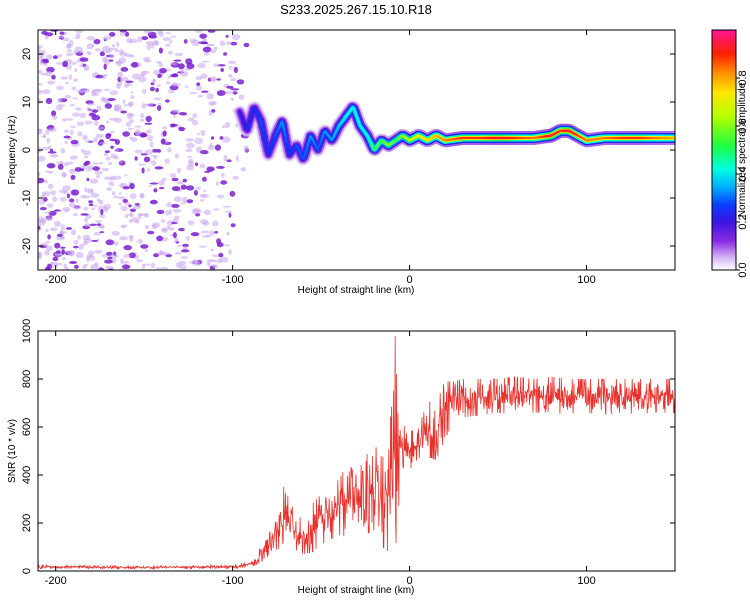 This screenshot has width=750, height=600. I want to click on y-tick-label: 400, so click(27, 475).